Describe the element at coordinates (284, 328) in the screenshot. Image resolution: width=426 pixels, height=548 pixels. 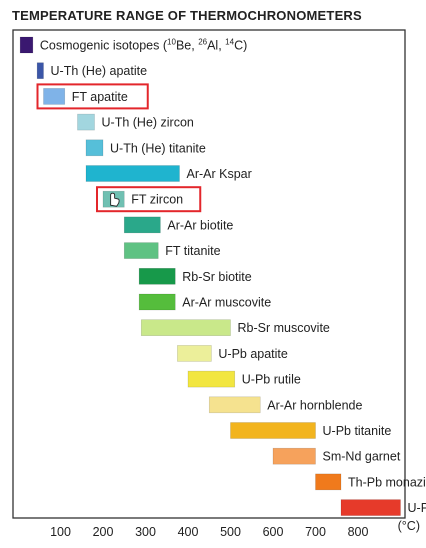
I see `bar-label-rb-sr-muscovite: Rb-Sr muscovite` at that location.